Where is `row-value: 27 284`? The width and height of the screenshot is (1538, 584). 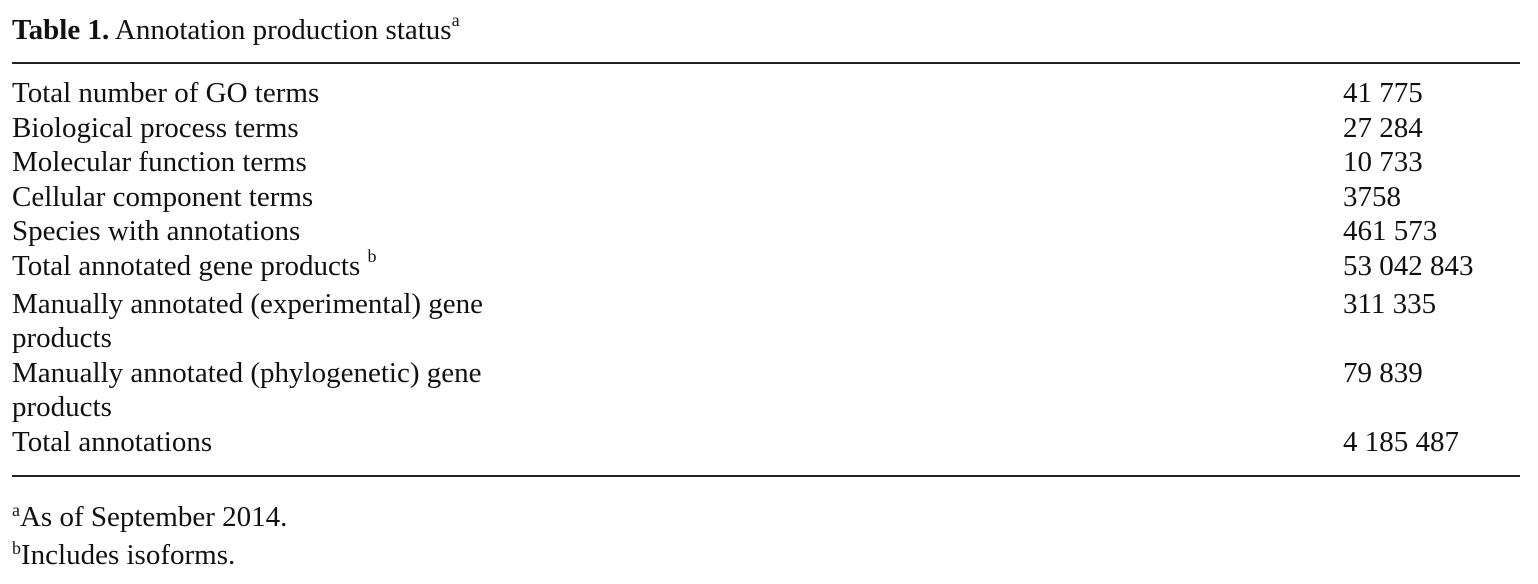
row-value: 27 284 is located at coordinates (1383, 127).